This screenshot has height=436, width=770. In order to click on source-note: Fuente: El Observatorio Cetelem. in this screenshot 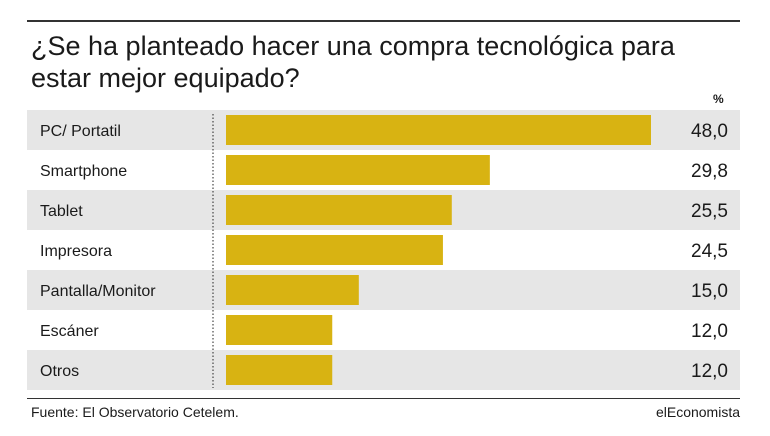, I will do `click(135, 412)`.